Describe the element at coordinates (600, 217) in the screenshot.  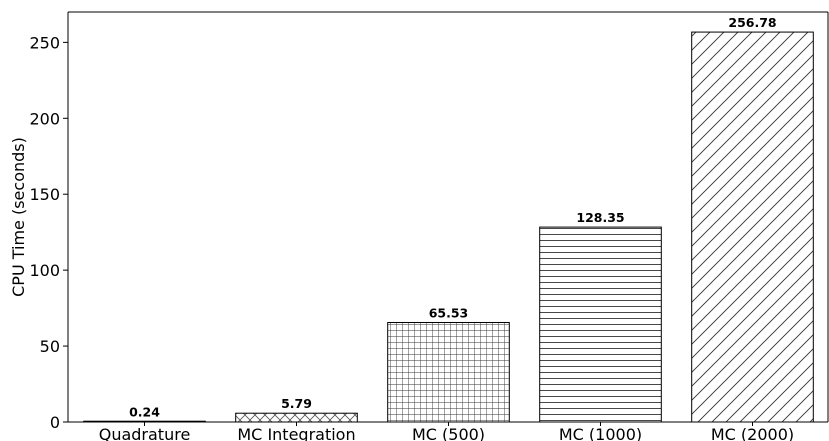
I see `bar-value-label: 128.35` at that location.